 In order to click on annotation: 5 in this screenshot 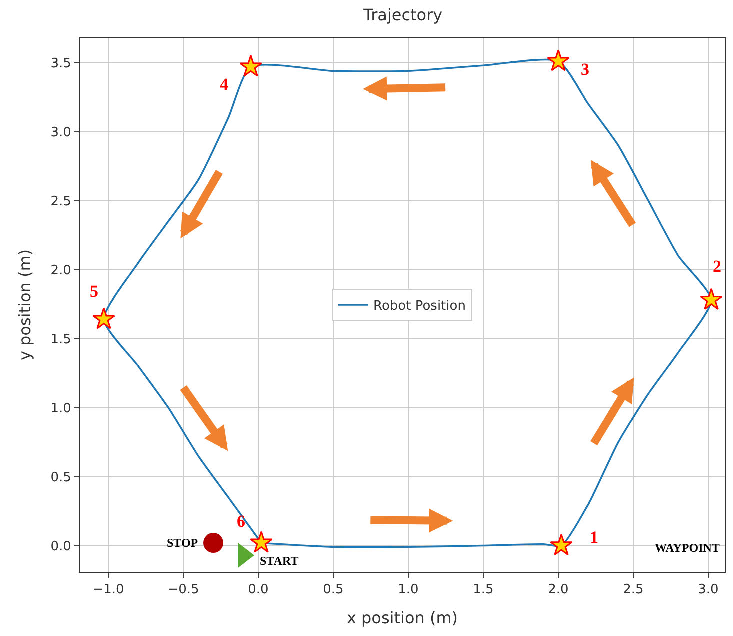, I will do `click(94, 291)`.